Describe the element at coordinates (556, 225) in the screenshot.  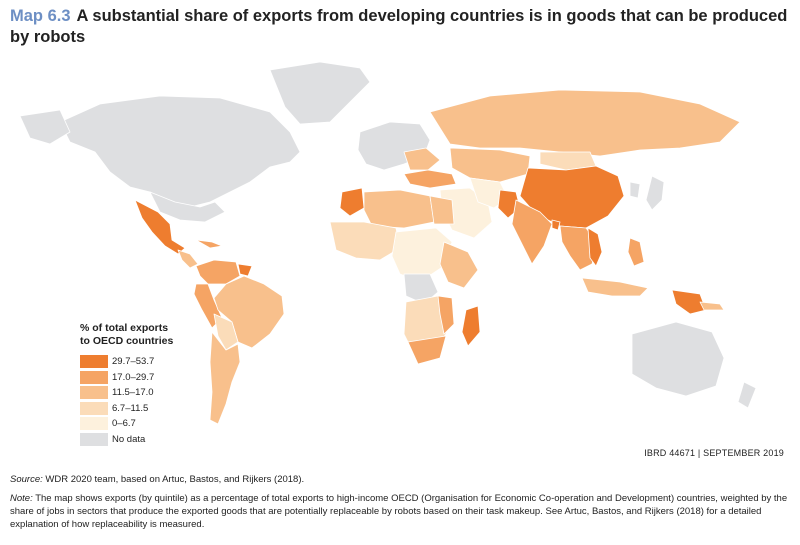
I see `country-bangladesh` at that location.